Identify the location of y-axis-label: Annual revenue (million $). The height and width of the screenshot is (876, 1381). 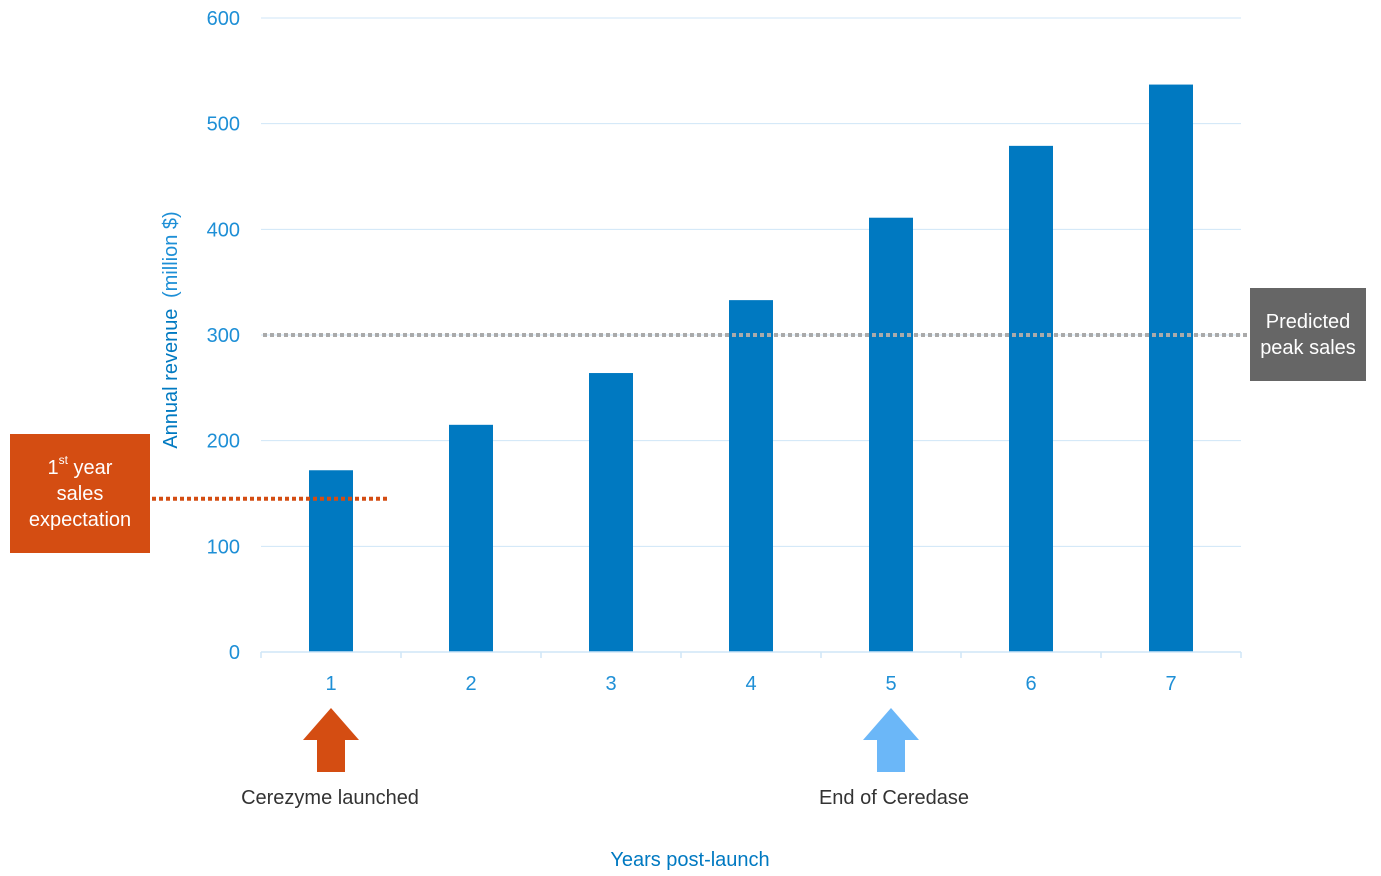
(171, 329).